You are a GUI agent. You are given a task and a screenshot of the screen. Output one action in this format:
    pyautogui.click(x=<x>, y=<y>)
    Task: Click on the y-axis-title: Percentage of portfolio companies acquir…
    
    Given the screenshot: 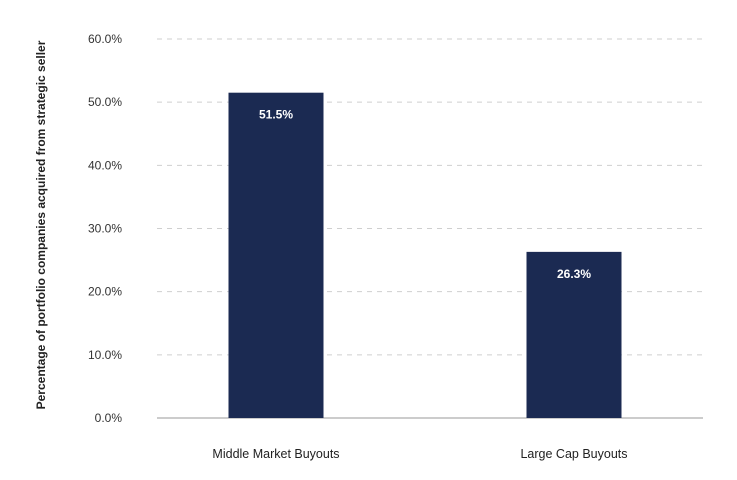 What is the action you would take?
    pyautogui.click(x=41, y=224)
    